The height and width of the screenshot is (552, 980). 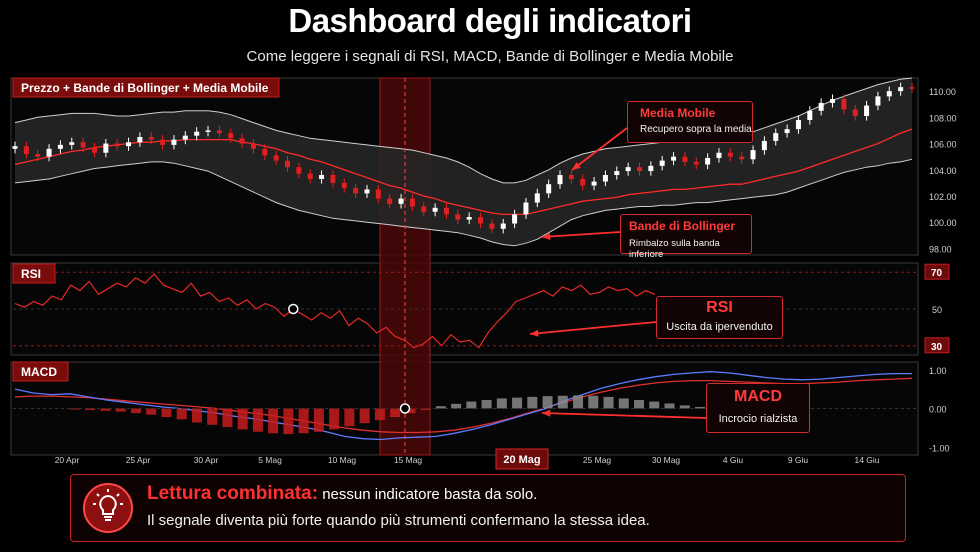 I want to click on callout-arrow, so click(x=599, y=149).